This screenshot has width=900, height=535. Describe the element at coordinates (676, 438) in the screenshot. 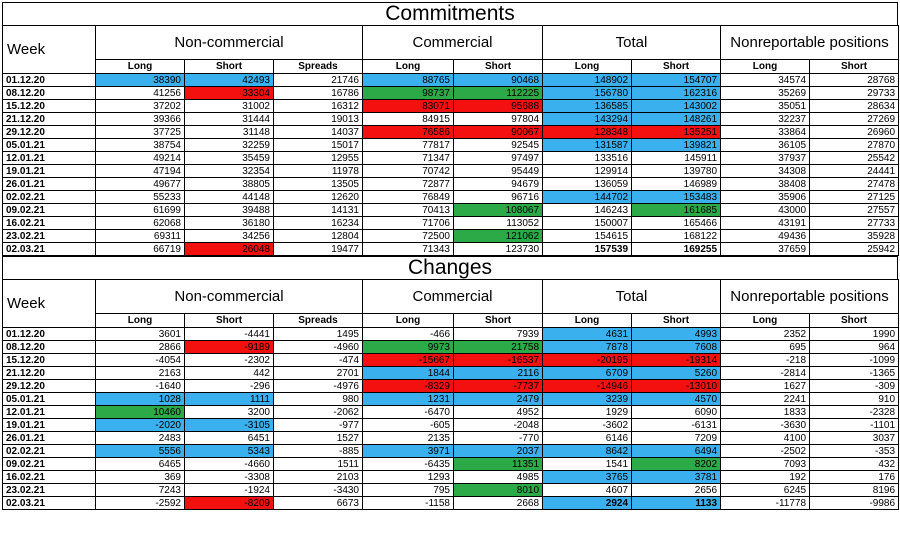

I see `value-cell: 7209` at that location.